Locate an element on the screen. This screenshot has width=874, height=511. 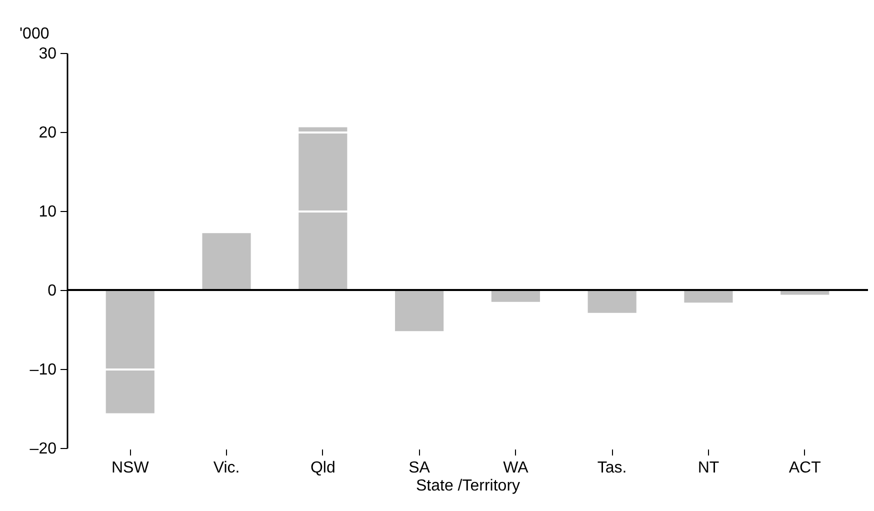
x-tick-label: SA is located at coordinates (419, 468).